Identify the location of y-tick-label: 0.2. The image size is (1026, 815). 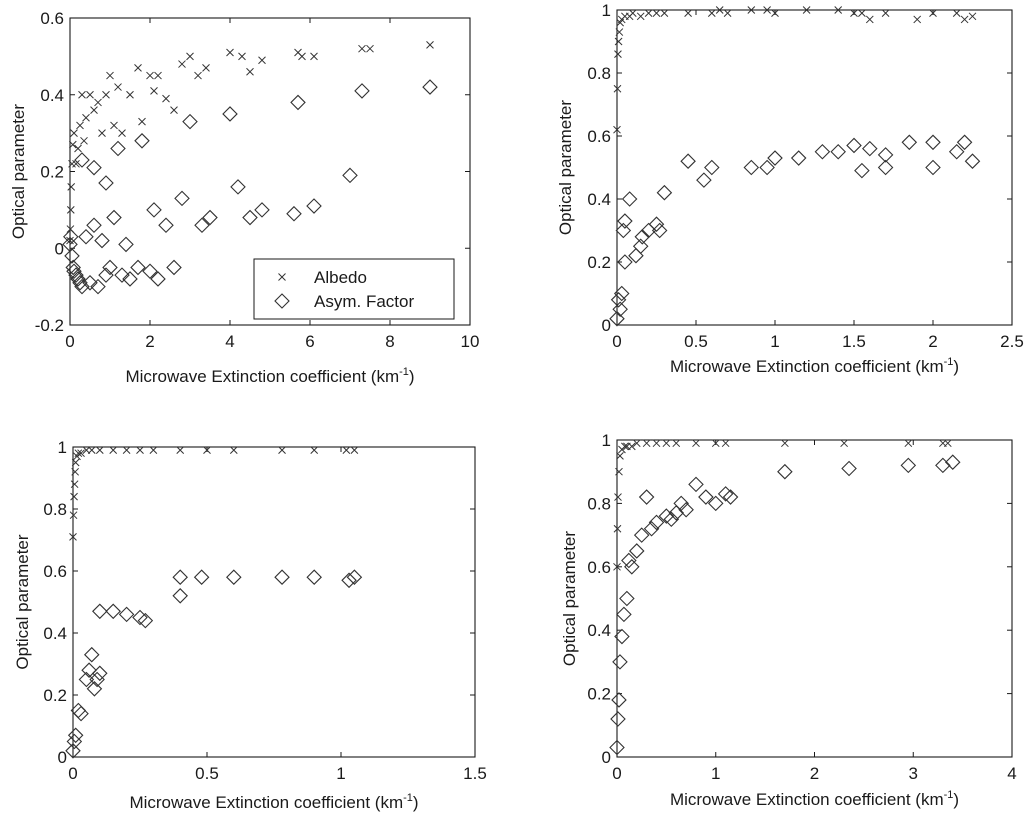
(599, 694).